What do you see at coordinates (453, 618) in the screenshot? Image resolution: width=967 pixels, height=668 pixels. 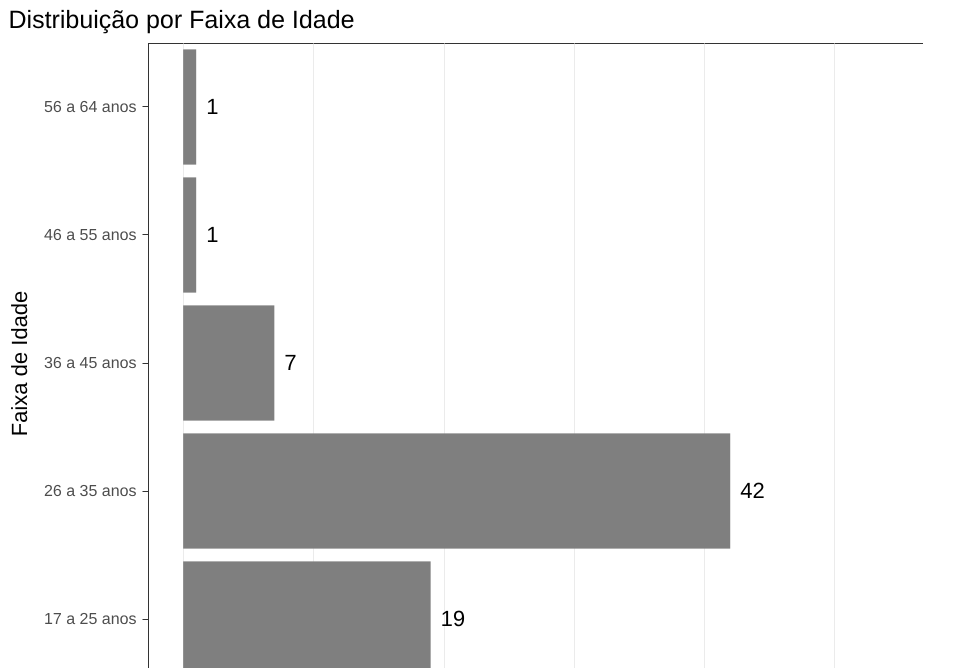 I see `data-label: 19` at bounding box center [453, 618].